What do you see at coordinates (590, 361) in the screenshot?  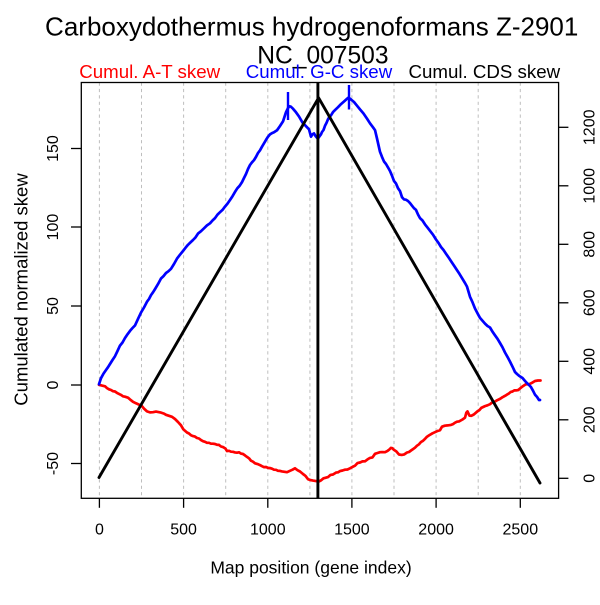 I see `svg-text: 400` at bounding box center [590, 361].